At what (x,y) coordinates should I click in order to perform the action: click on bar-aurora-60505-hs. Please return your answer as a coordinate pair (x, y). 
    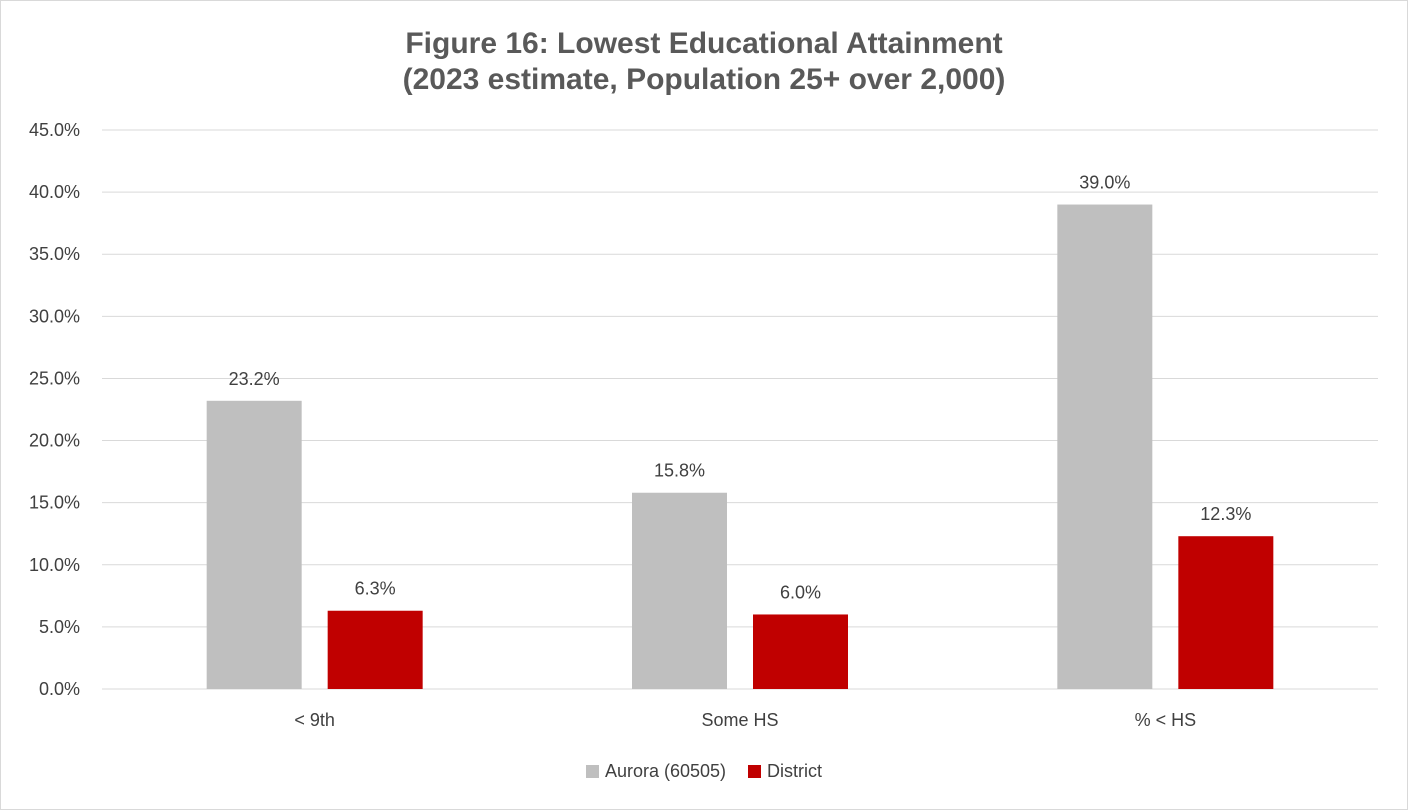
    Looking at the image, I should click on (1105, 447).